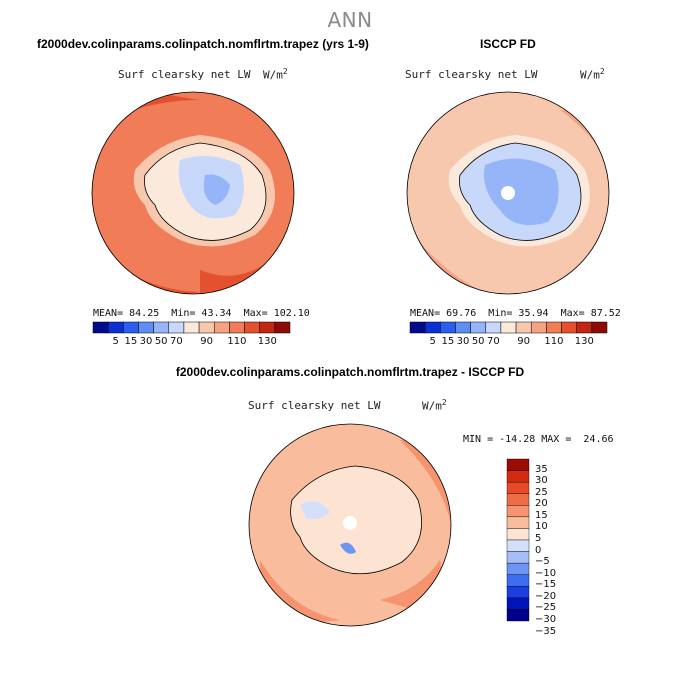 Image resolution: width=700 pixels, height=700 pixels. I want to click on map3-pole-hole, so click(350, 523).